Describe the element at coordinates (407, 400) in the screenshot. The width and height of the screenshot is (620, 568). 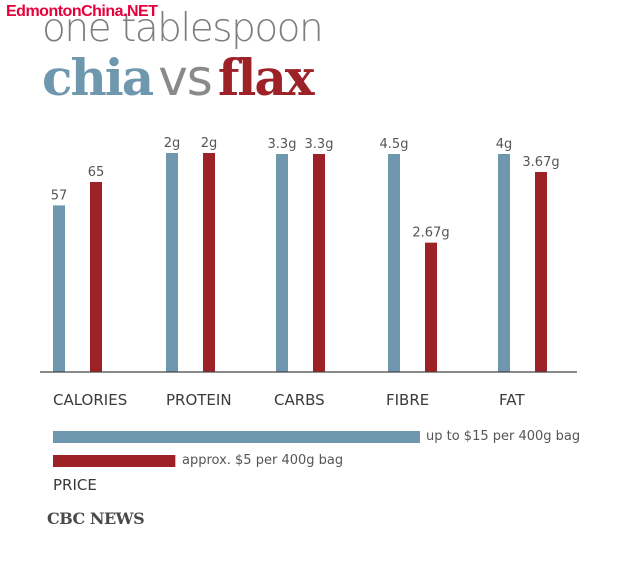
I see `category-label-fibre: FIBRE` at that location.